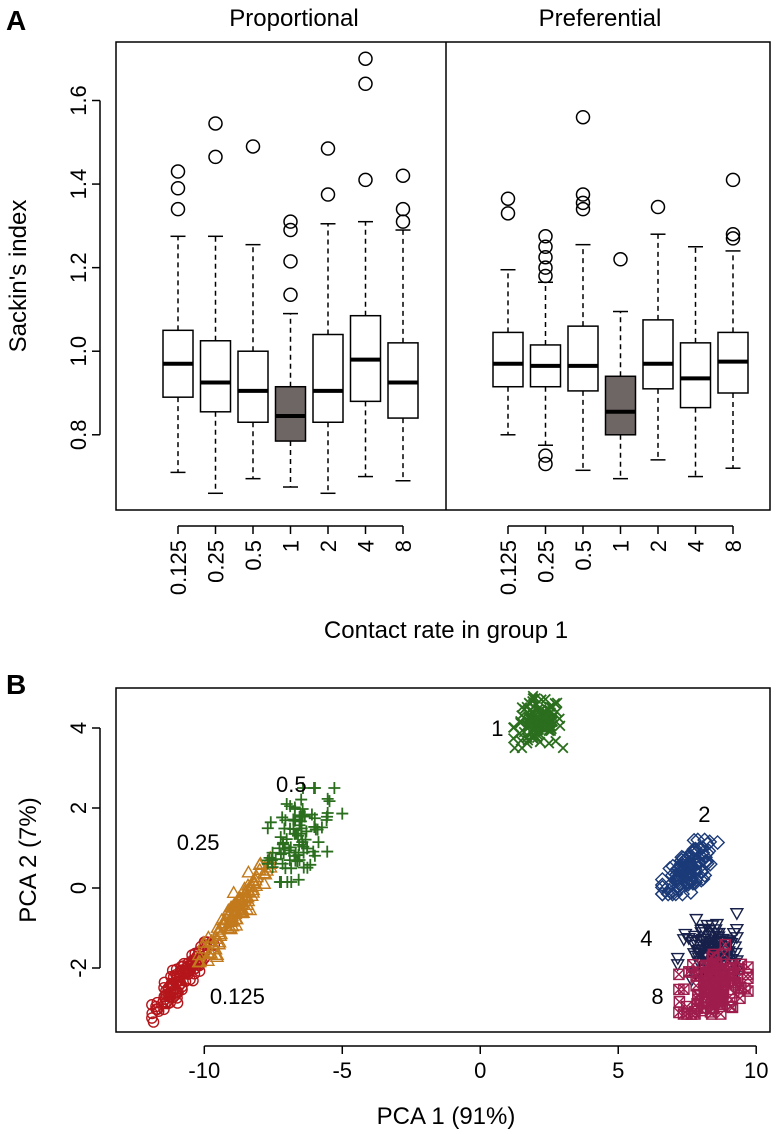 This screenshot has width=784, height=1134. What do you see at coordinates (198, 842) in the screenshot?
I see `cluster-label-0.25: 0.25` at bounding box center [198, 842].